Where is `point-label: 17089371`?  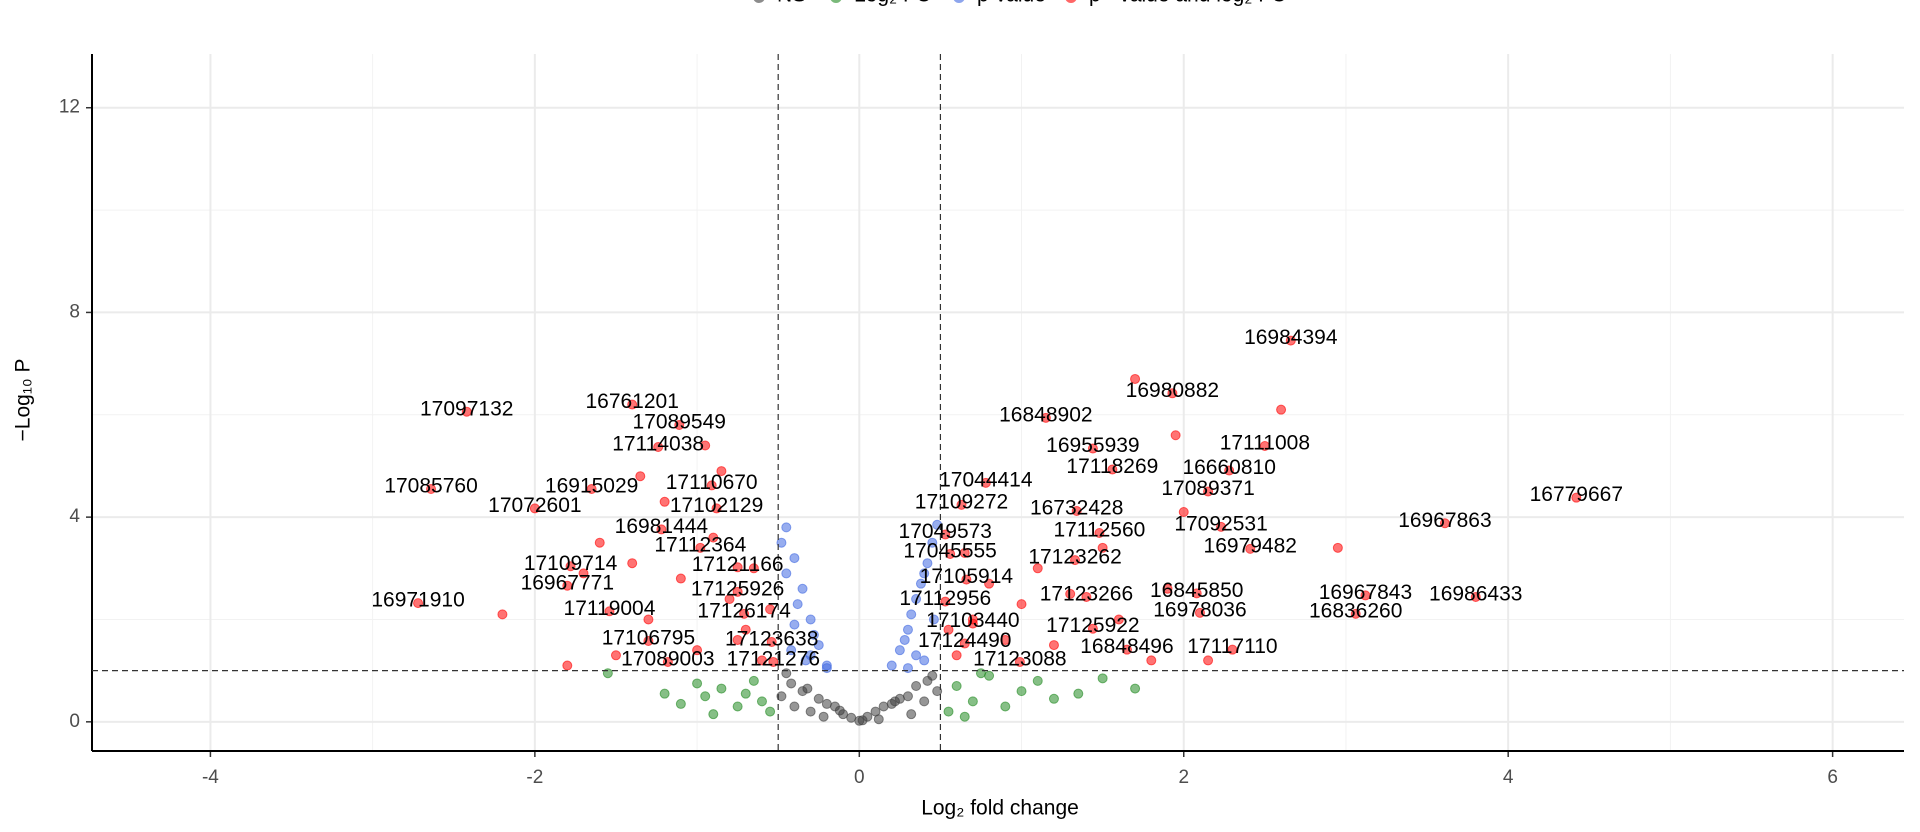
point-label: 17089371 is located at coordinates (1207, 488).